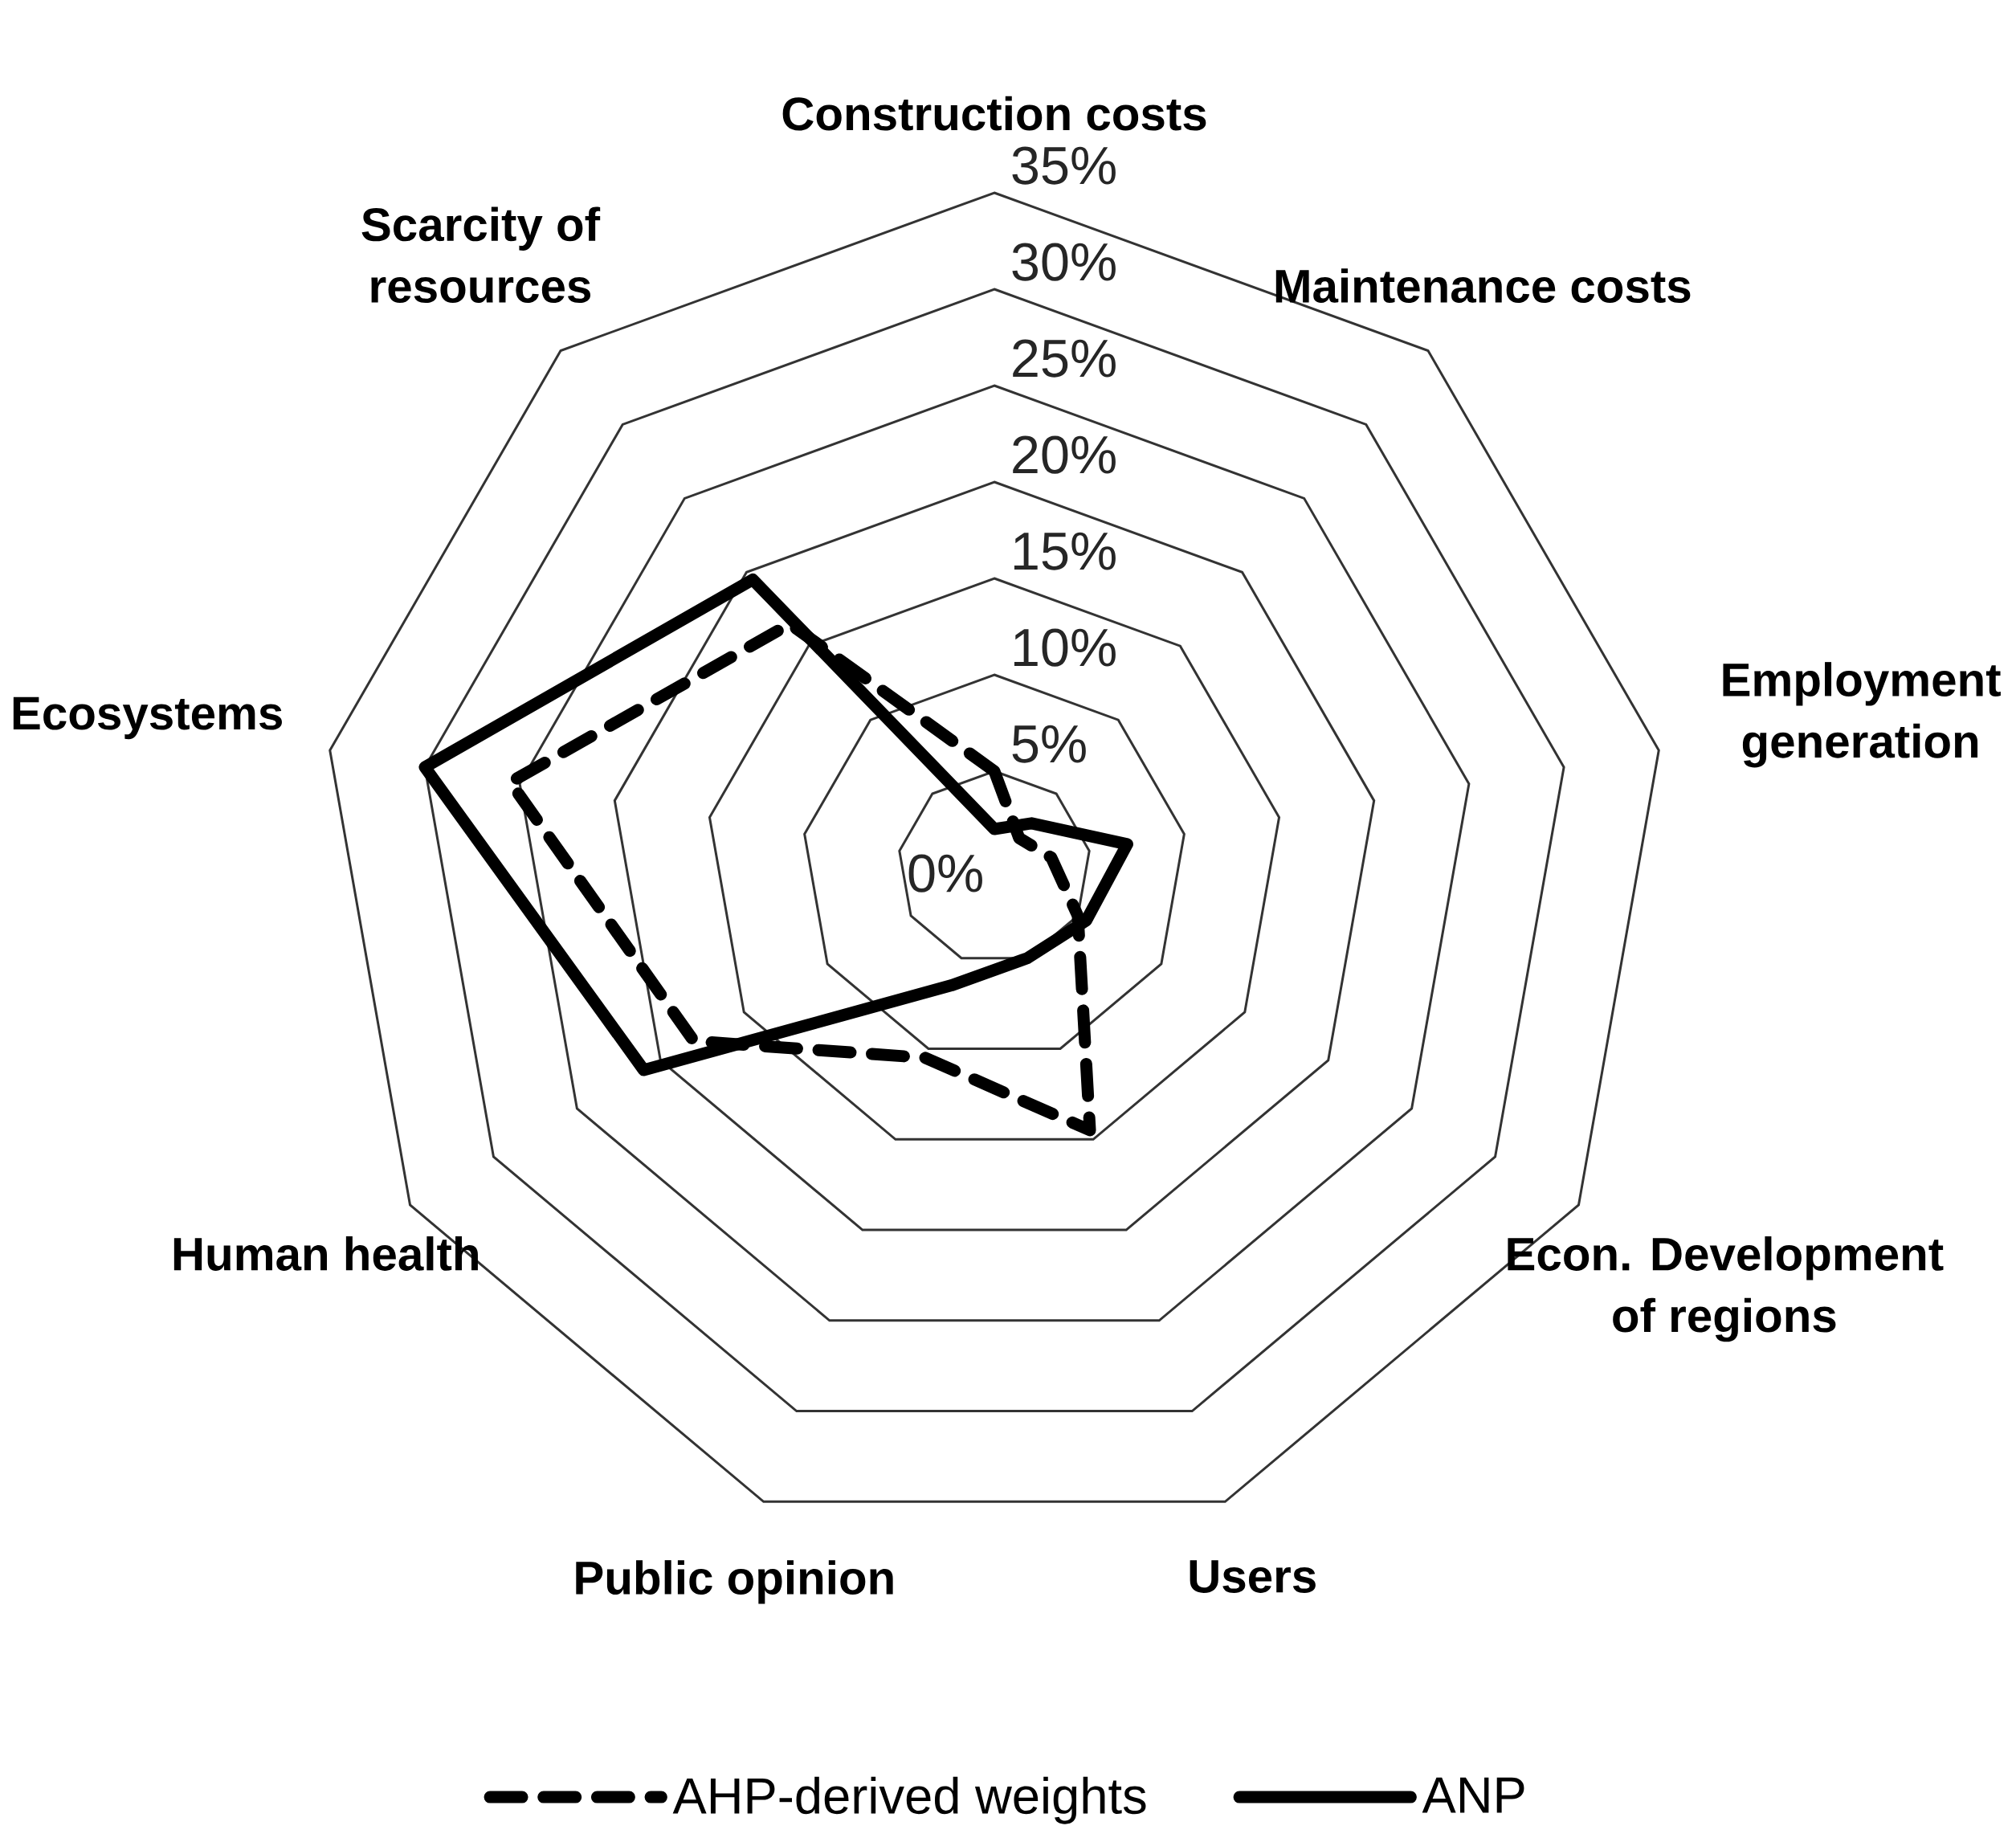 This screenshot has height=1838, width=2016. What do you see at coordinates (734, 1582) in the screenshot?
I see `spoke-label: Public opinion` at bounding box center [734, 1582].